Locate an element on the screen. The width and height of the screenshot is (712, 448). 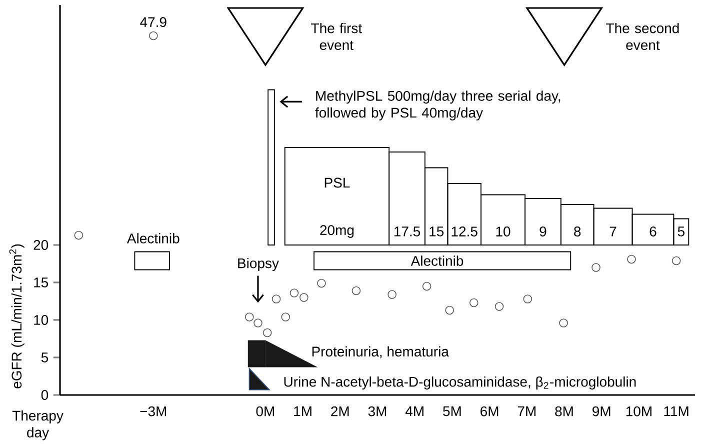
annotation: Proteinuria, hematuria is located at coordinates (380, 352).